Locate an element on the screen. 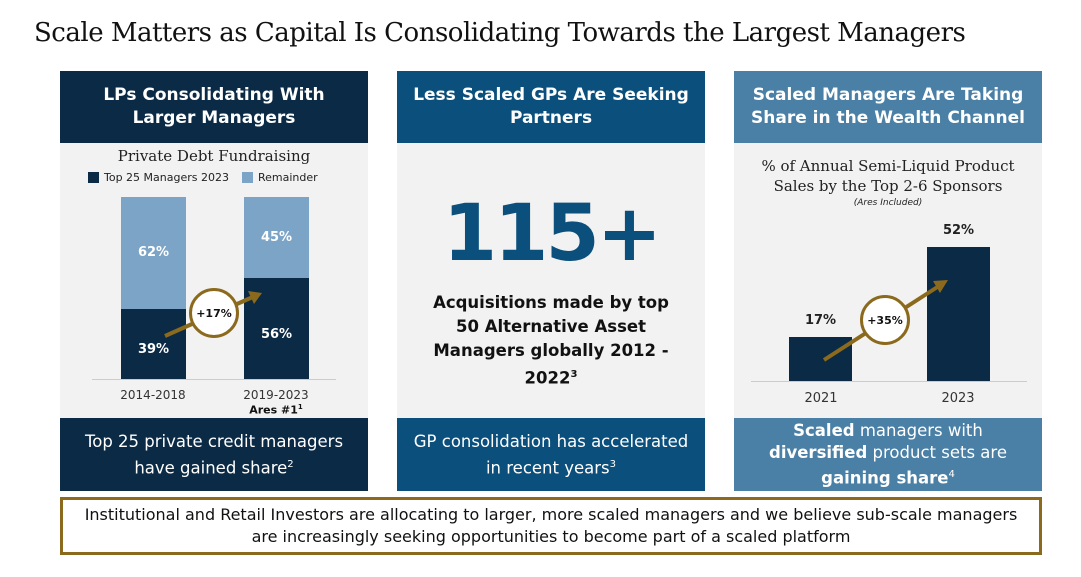 The width and height of the screenshot is (1081, 577). panel-header: Less Scaled GPs Are Seeking Partners is located at coordinates (551, 107).